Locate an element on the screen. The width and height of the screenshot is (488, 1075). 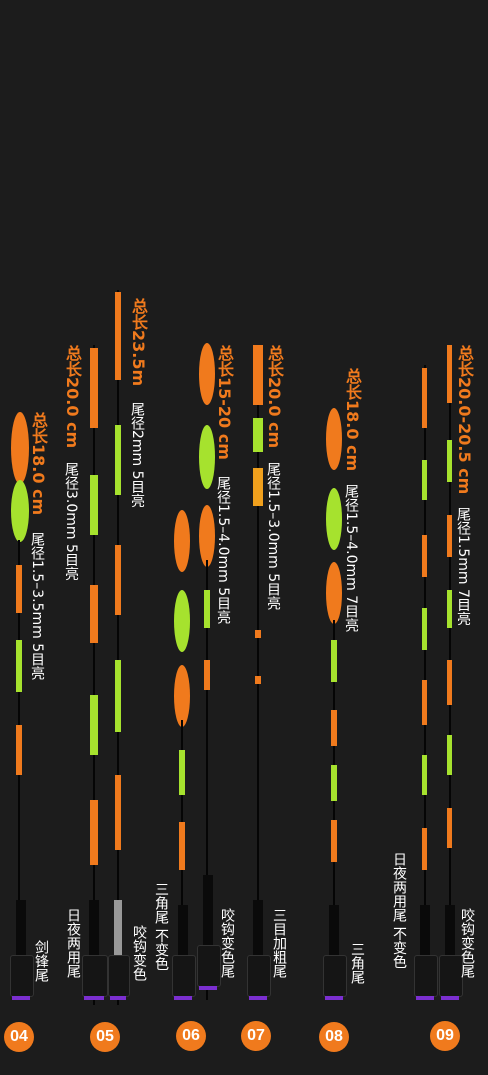
float-09-spec: 尾径1.5mm 7目亮 is located at coordinates (463, 566).